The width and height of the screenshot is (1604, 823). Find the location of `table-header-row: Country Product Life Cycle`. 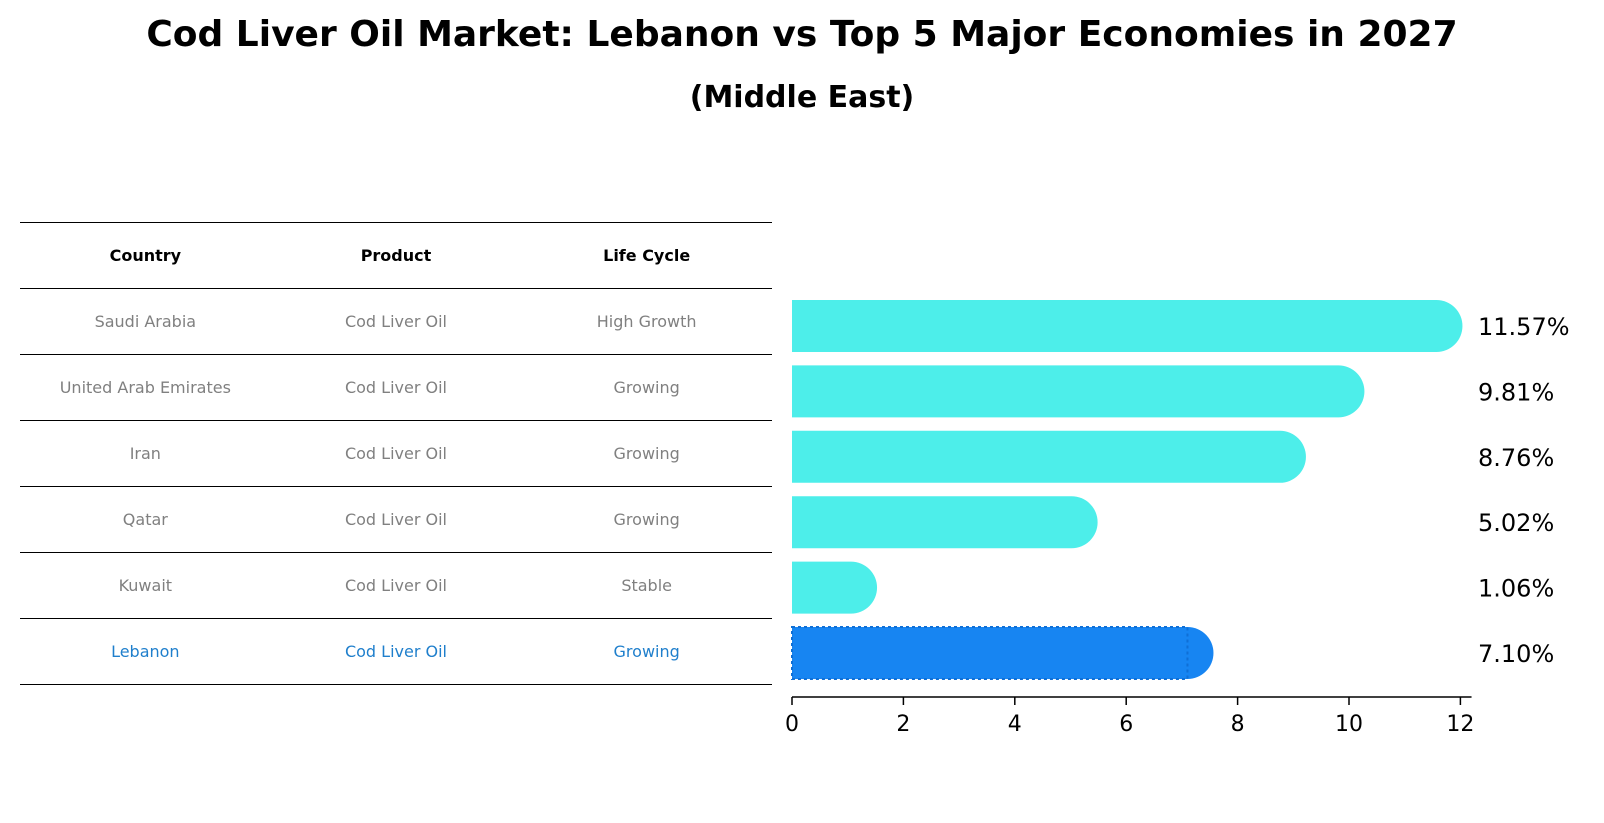

table-header-row: Country Product Life Cycle is located at coordinates (396, 255).